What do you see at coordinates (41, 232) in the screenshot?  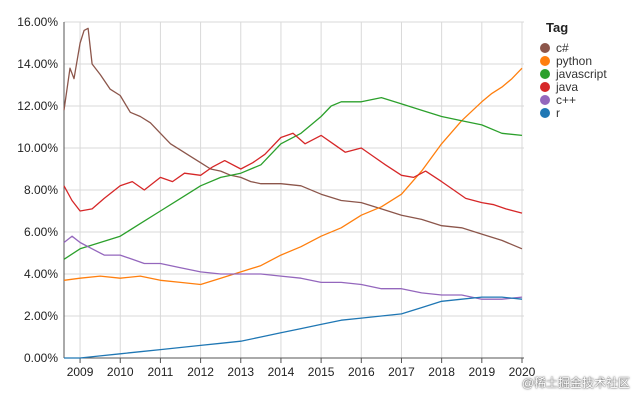 I see `y-tick-label: 6.00%` at bounding box center [41, 232].